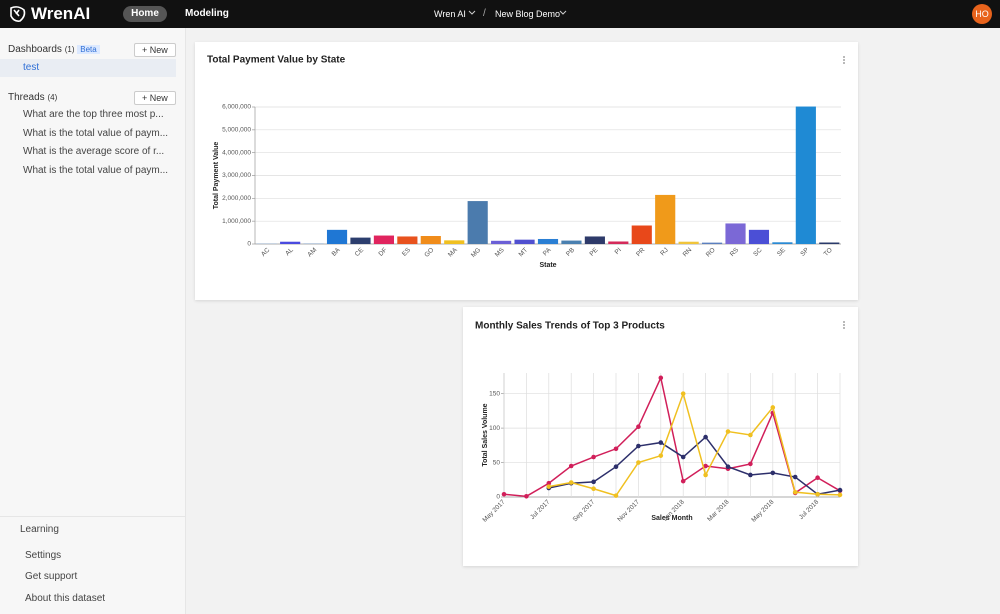  I want to click on settings-item: Settings, so click(43, 555).